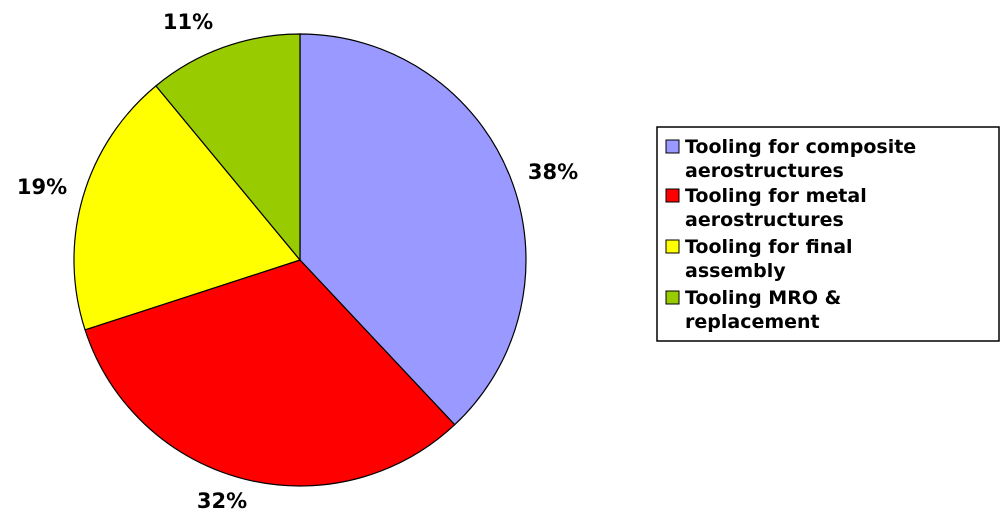 This screenshot has width=1003, height=521. What do you see at coordinates (42, 187) in the screenshot?
I see `data-label-3: 19%` at bounding box center [42, 187].